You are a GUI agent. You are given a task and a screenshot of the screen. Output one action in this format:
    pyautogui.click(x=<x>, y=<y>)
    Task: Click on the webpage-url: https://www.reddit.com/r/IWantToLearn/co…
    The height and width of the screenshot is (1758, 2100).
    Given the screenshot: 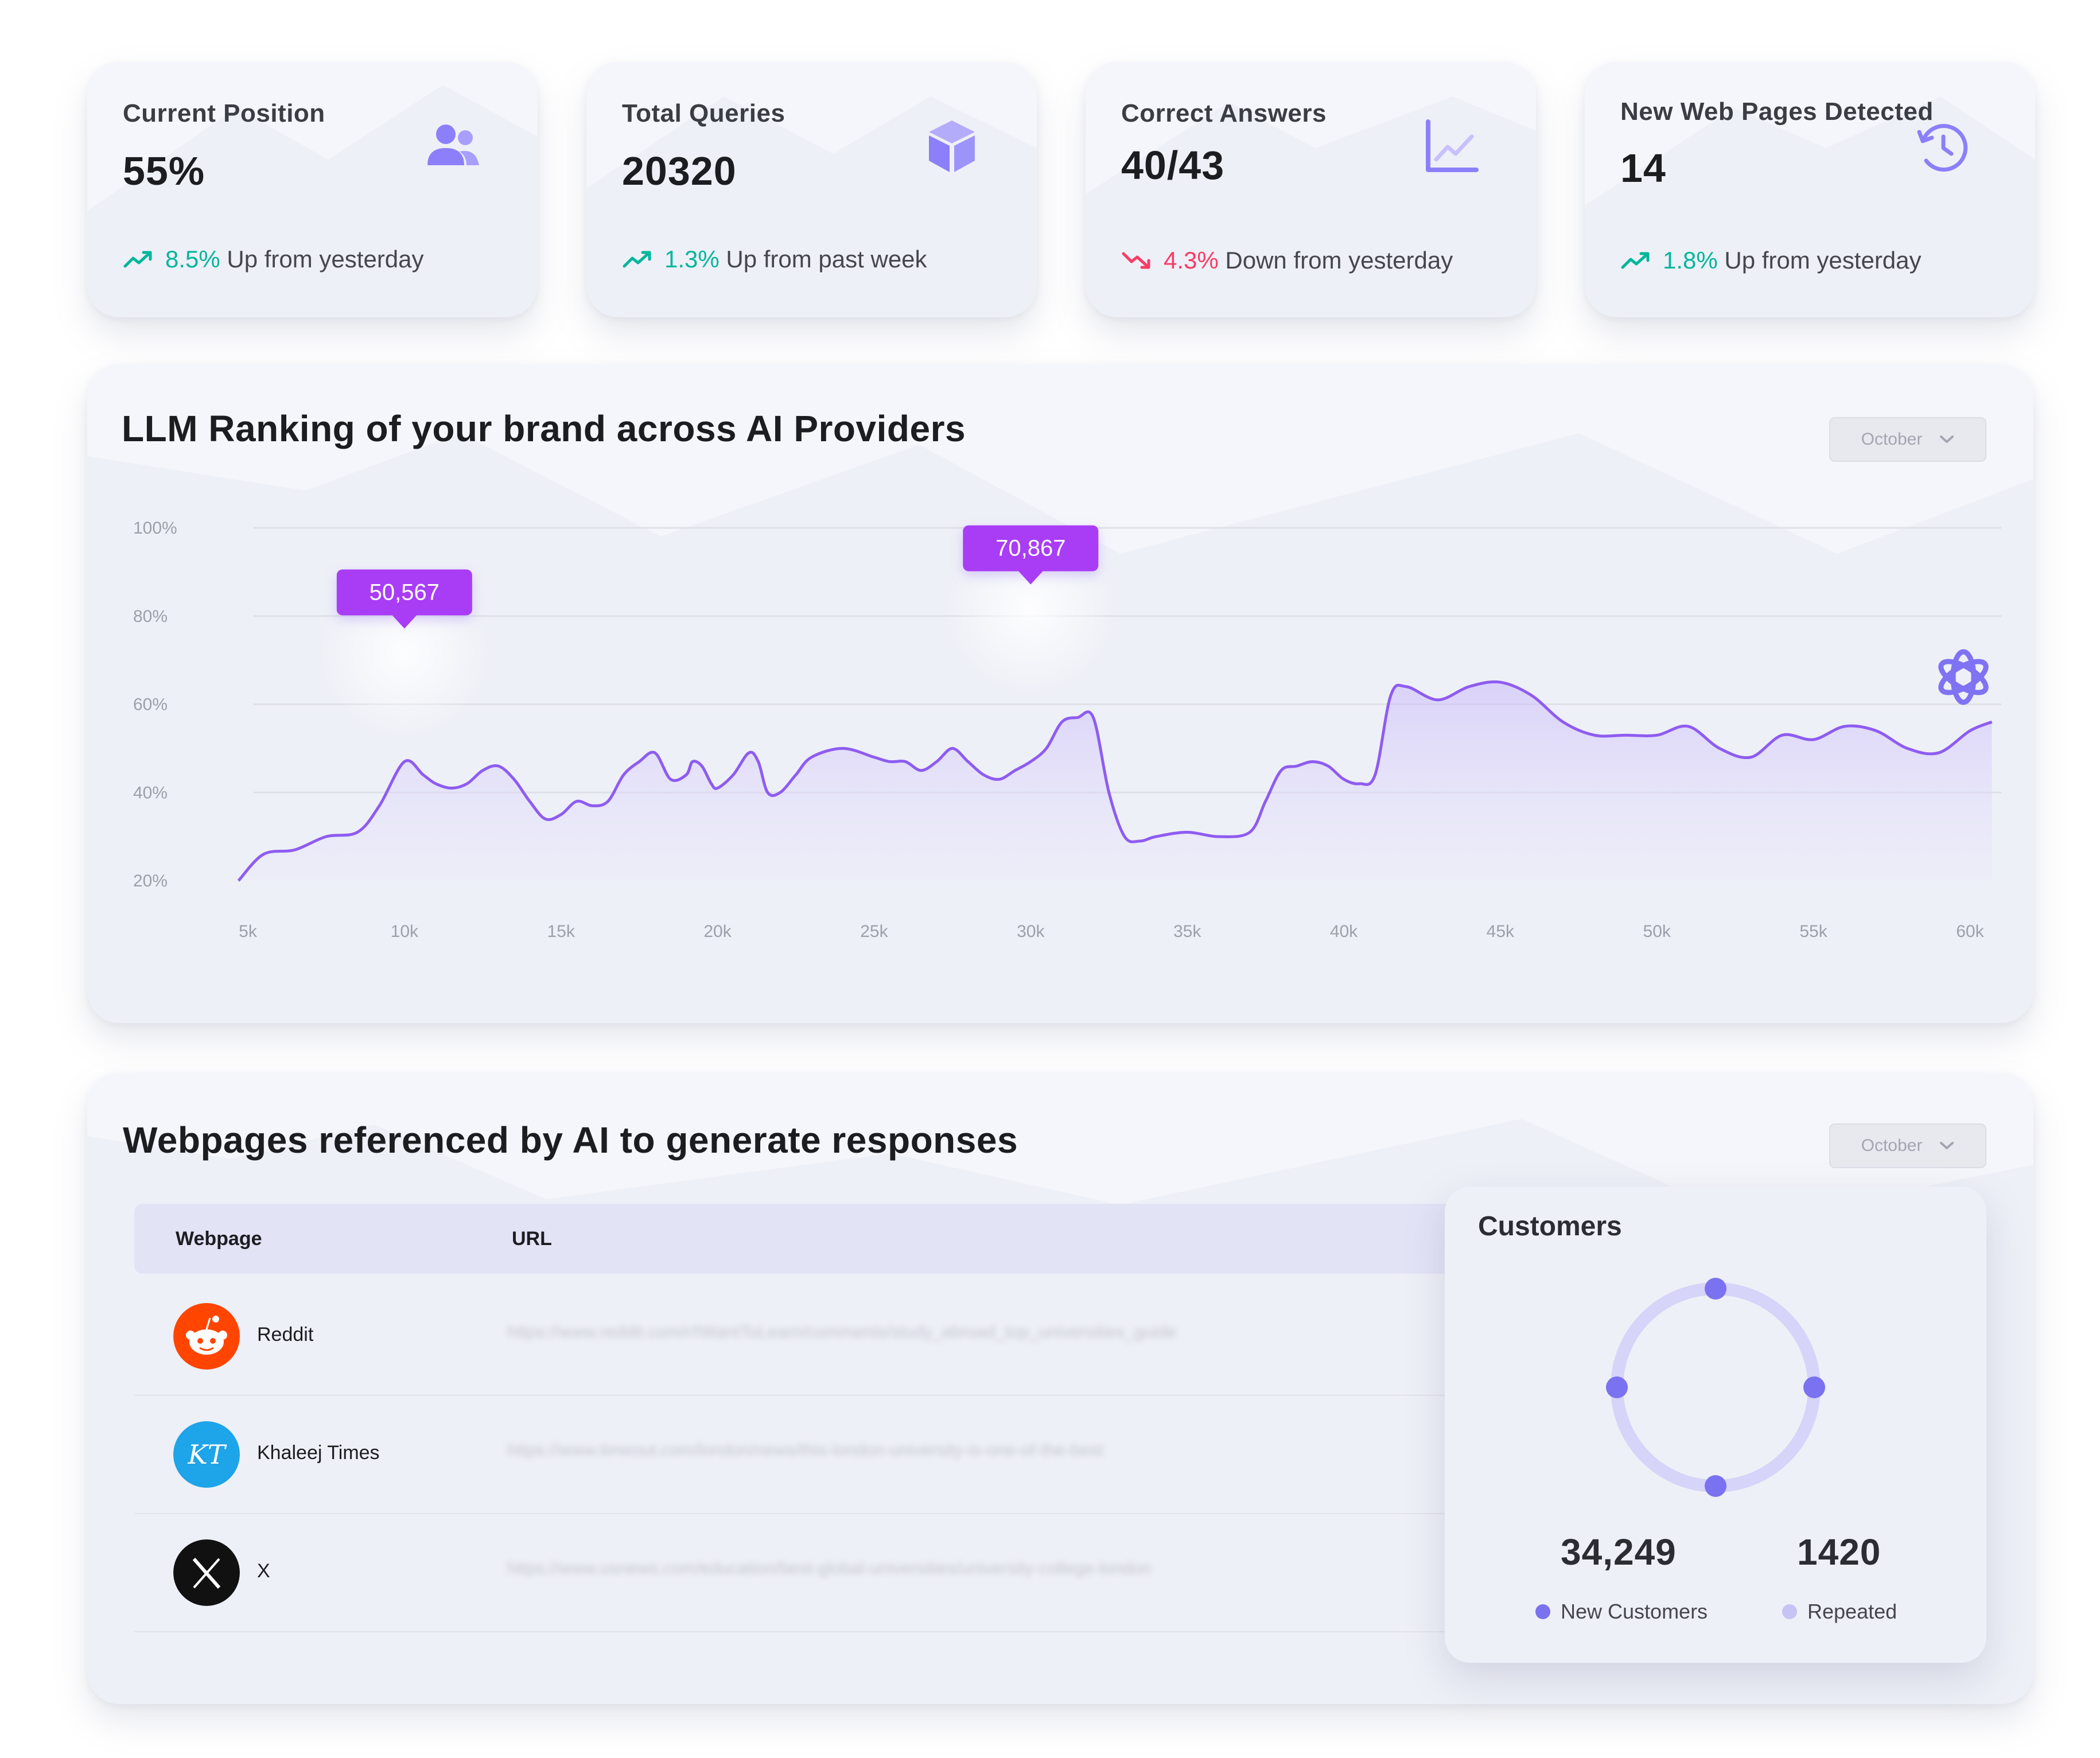 What is the action you would take?
    pyautogui.click(x=842, y=1332)
    